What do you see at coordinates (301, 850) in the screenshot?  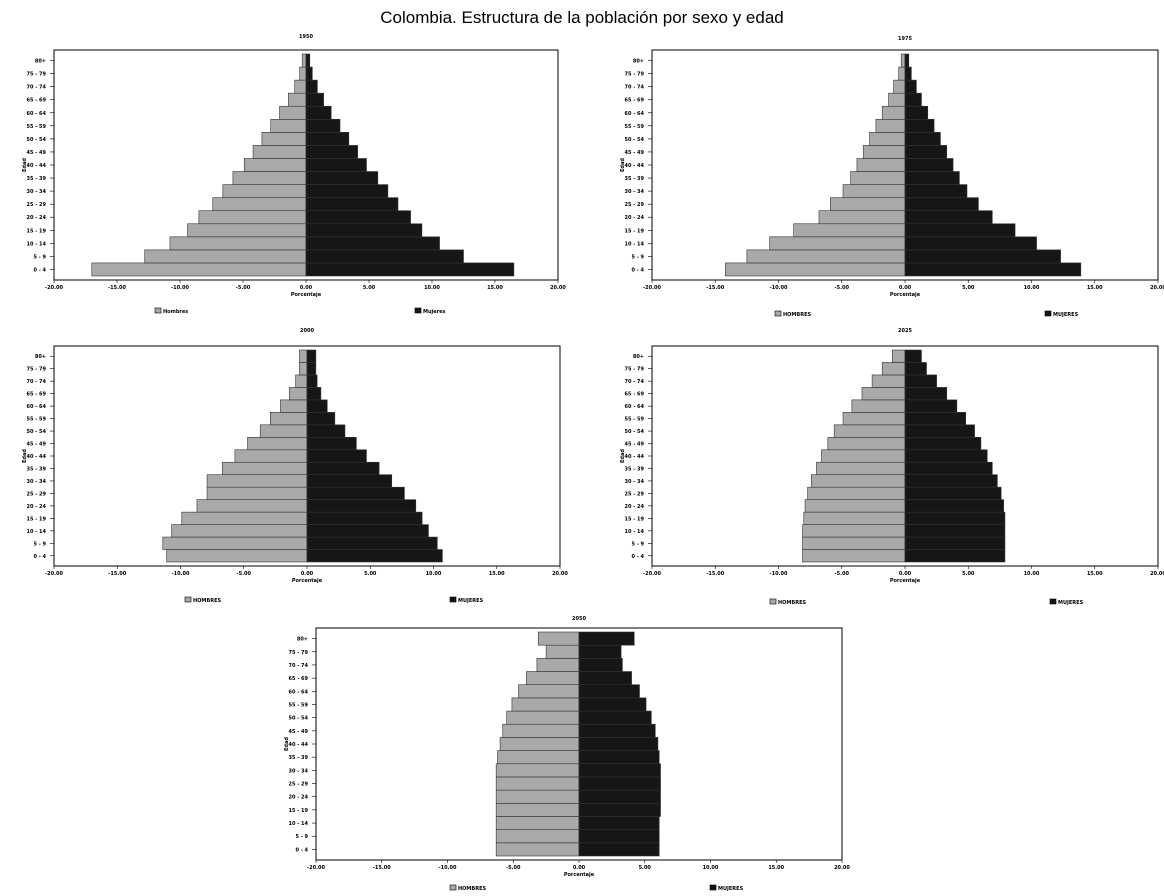 I see `y-tick-label: 0 - 4` at bounding box center [301, 850].